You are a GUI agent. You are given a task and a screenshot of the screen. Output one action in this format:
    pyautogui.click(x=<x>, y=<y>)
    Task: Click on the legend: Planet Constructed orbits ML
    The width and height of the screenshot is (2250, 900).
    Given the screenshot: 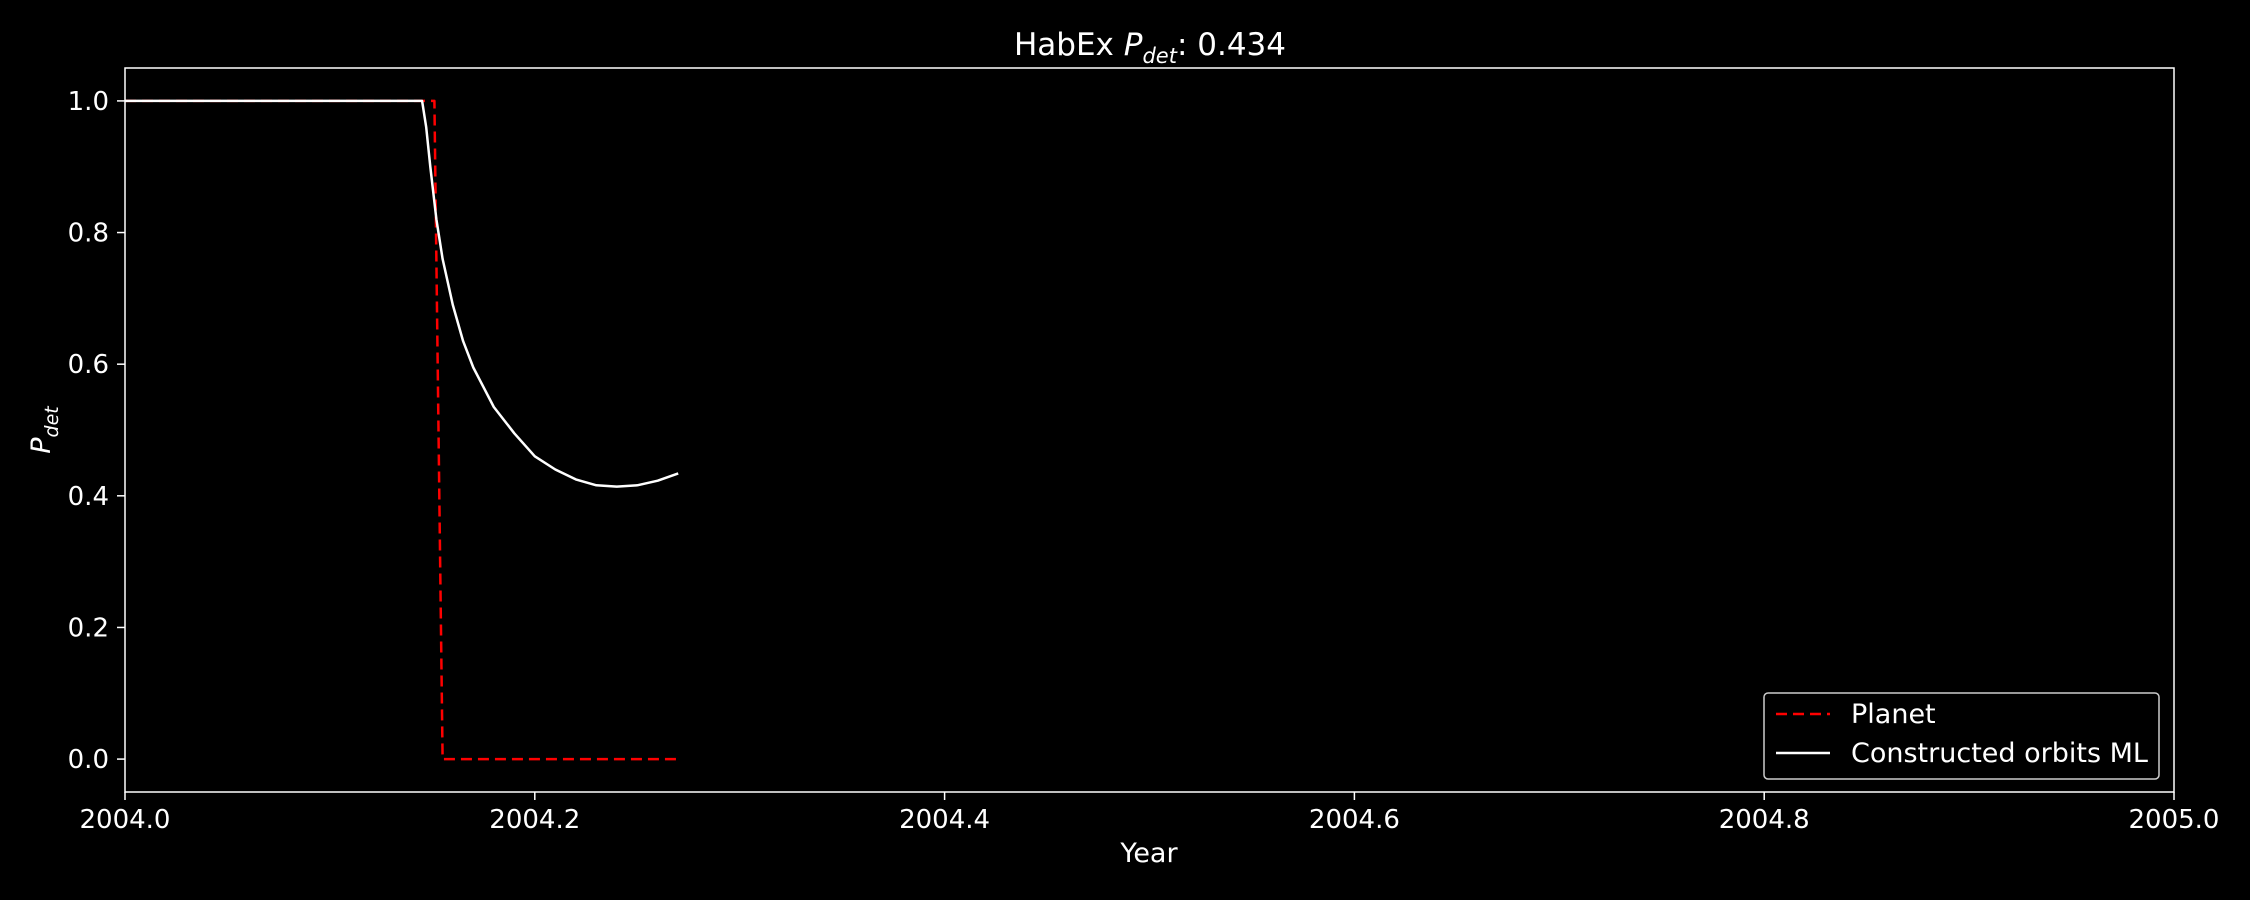 What is the action you would take?
    pyautogui.click(x=1961, y=736)
    